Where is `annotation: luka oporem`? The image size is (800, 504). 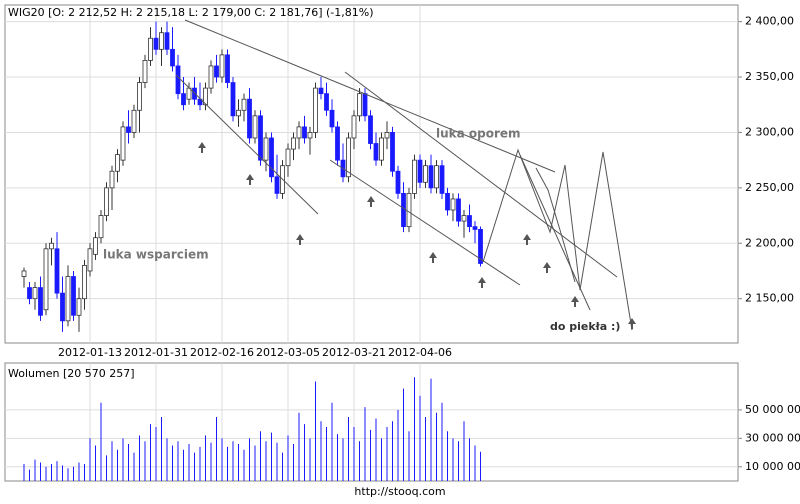
annotation: luka oporem is located at coordinates (478, 134).